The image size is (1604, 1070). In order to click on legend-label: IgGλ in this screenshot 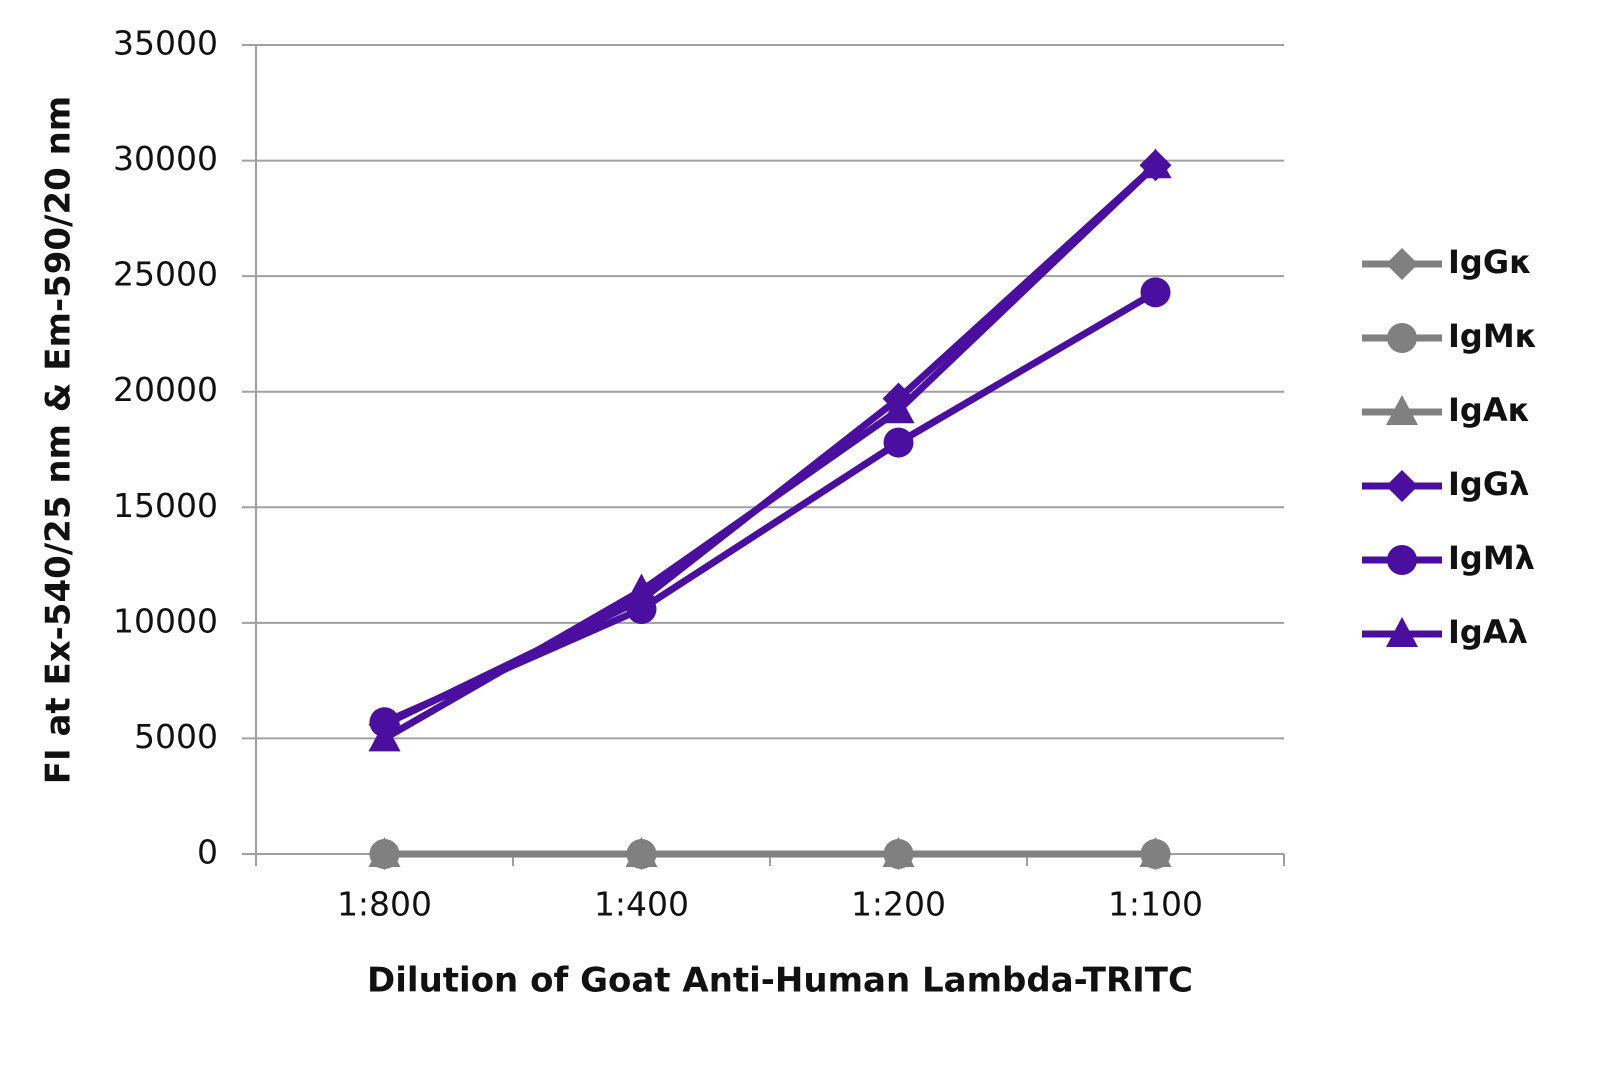, I will do `click(1488, 484)`.